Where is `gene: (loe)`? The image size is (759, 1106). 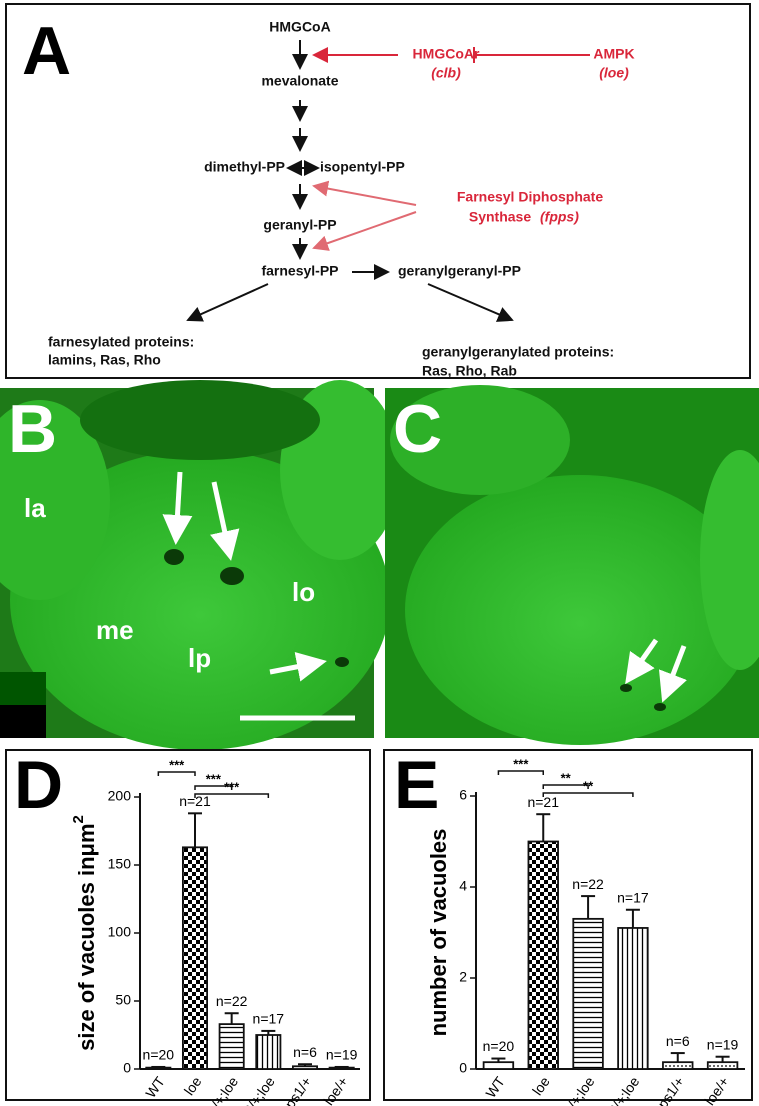
gene: (loe) is located at coordinates (614, 73).